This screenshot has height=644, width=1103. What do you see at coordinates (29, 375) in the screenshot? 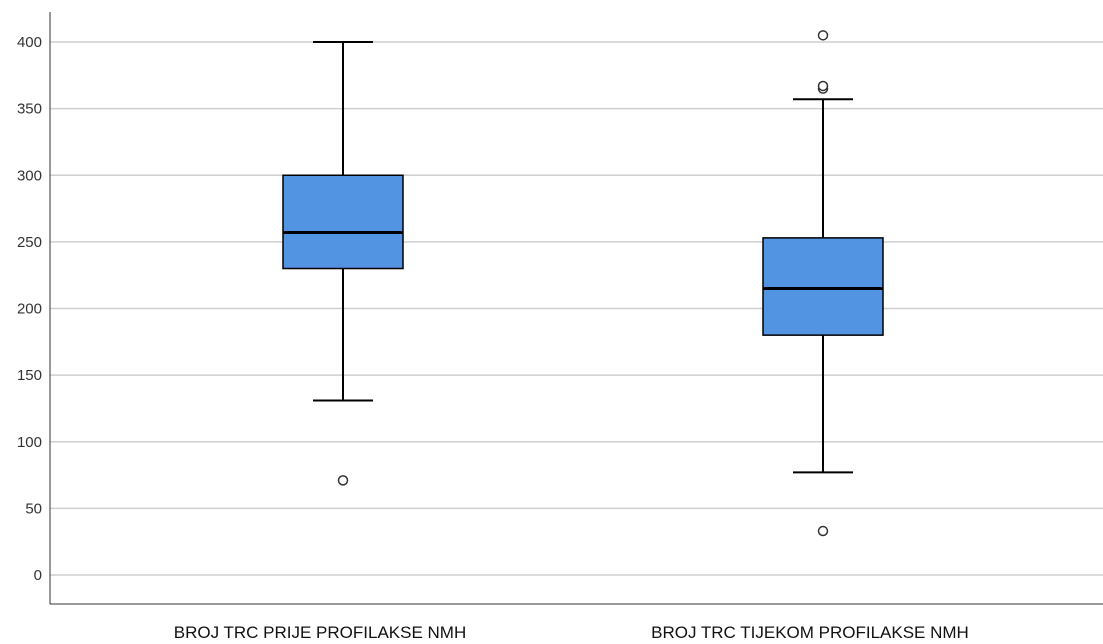
I see `y-tick-label-150: 150` at bounding box center [29, 375].